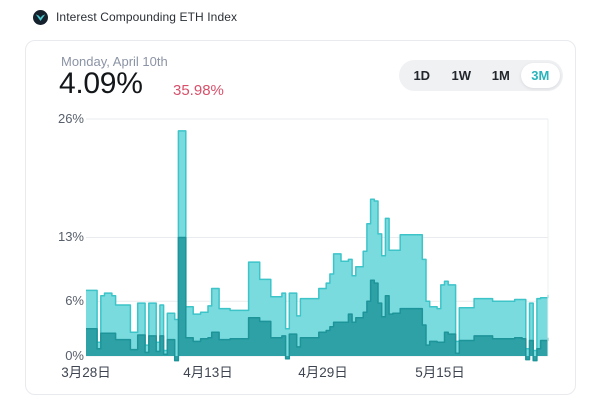  What do you see at coordinates (323, 372) in the screenshot?
I see `x-axis-tick-apr29: 4月29日` at bounding box center [323, 372].